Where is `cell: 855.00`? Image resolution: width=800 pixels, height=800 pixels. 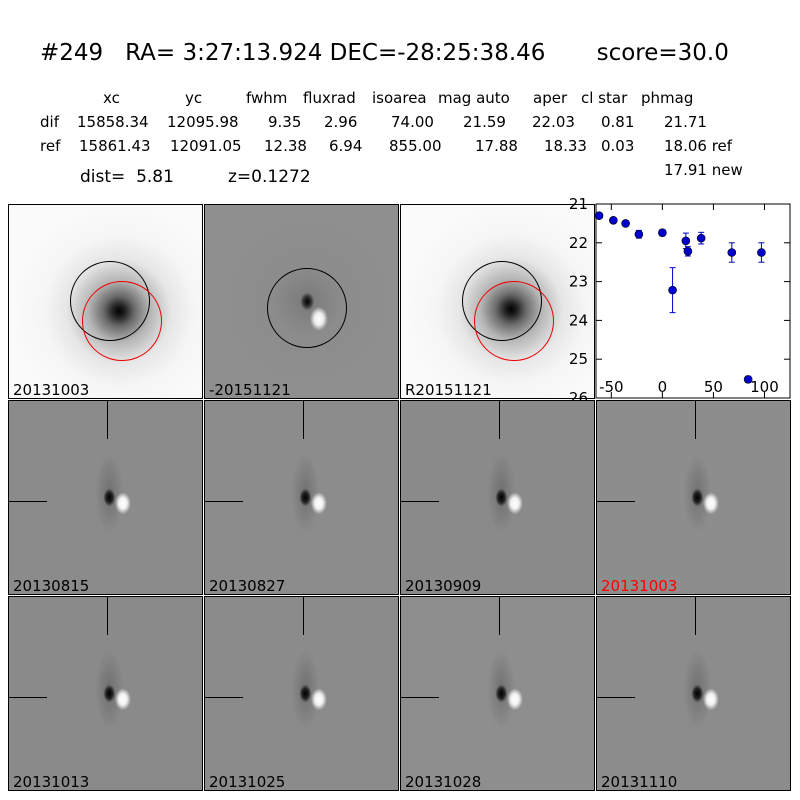 cell: 855.00 is located at coordinates (415, 146).